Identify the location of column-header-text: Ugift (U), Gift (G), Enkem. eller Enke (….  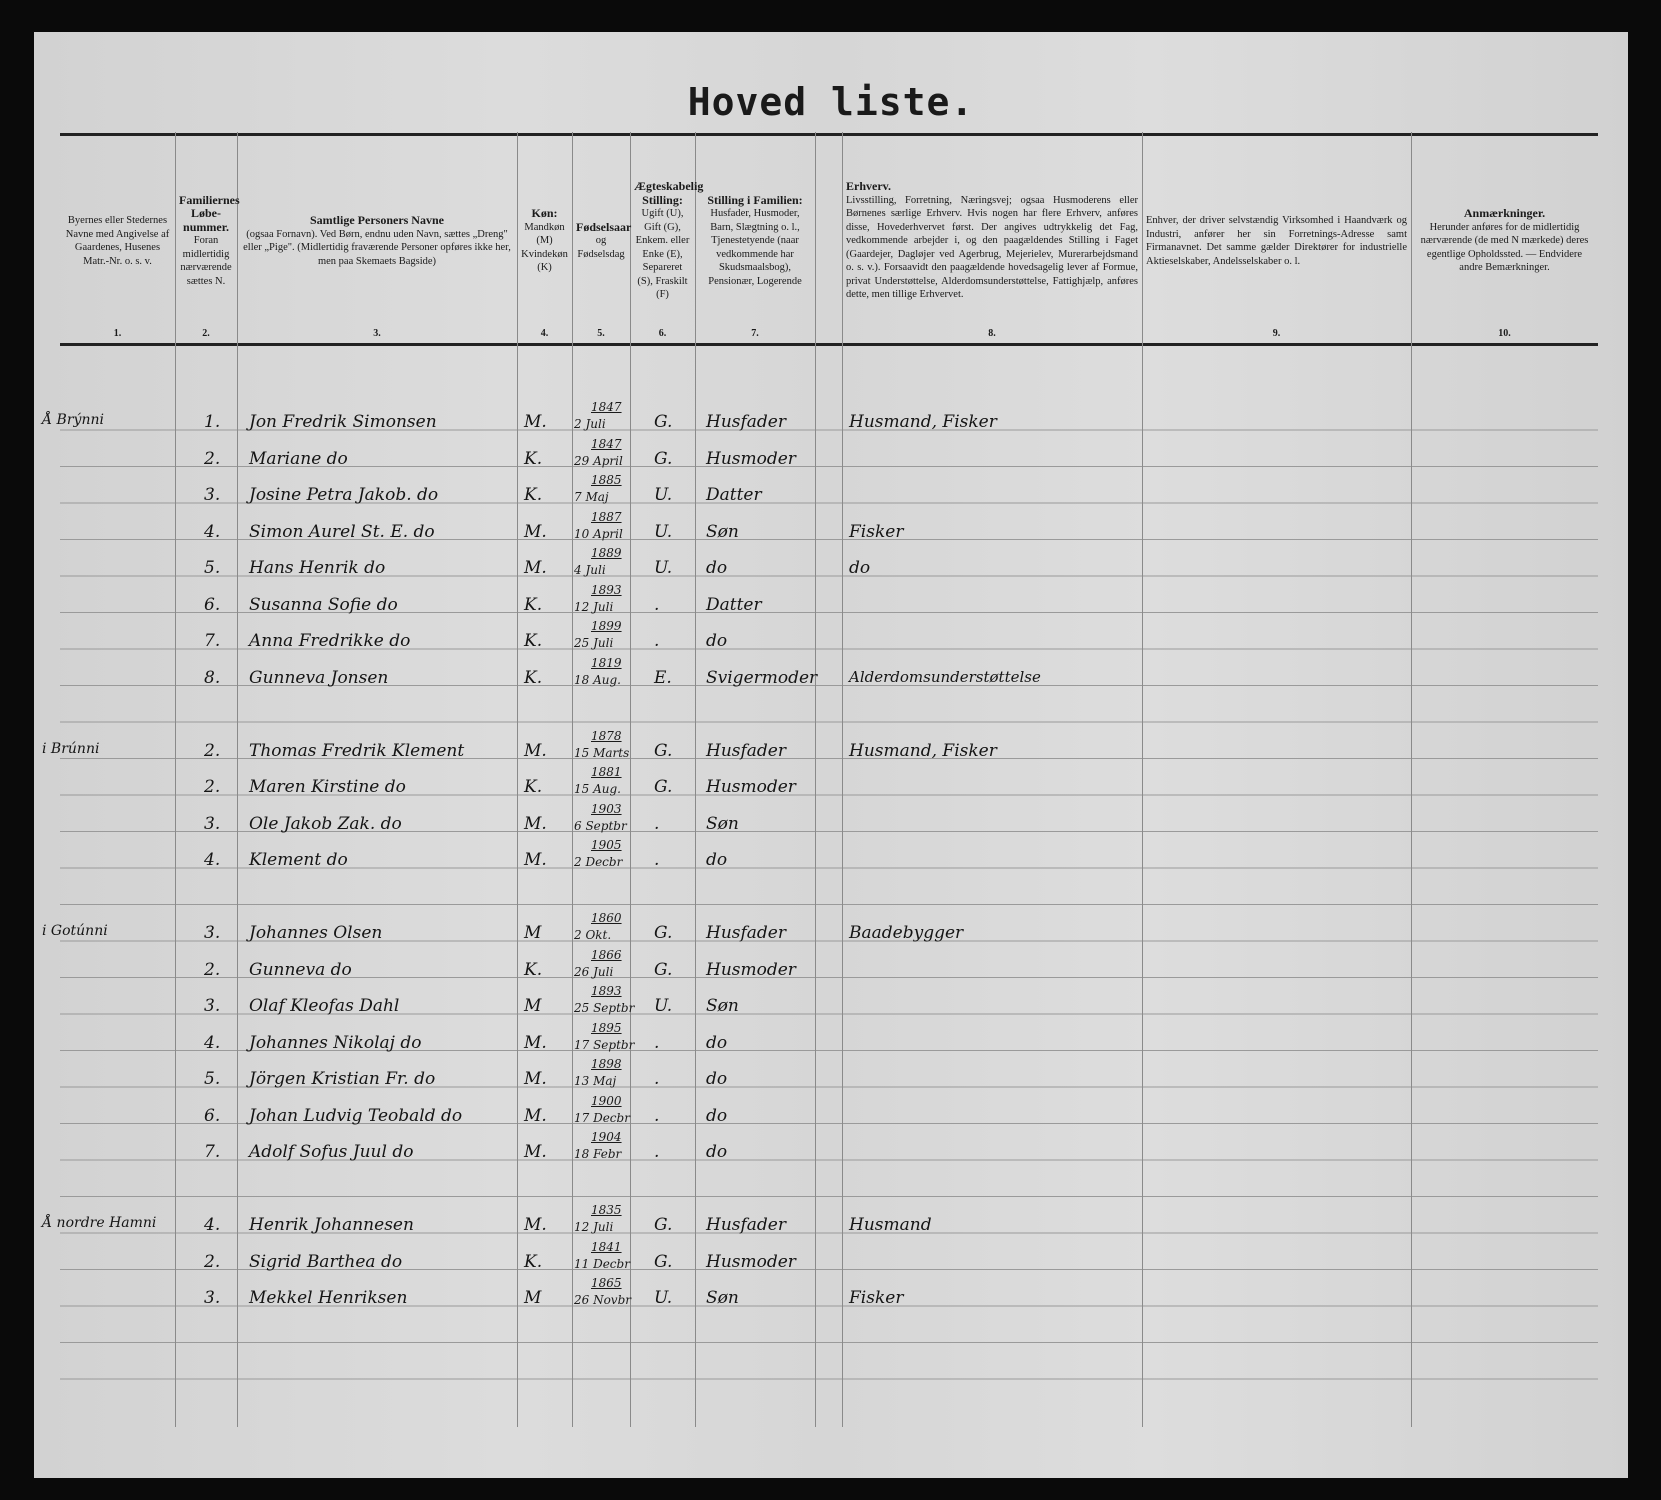
(662, 254).